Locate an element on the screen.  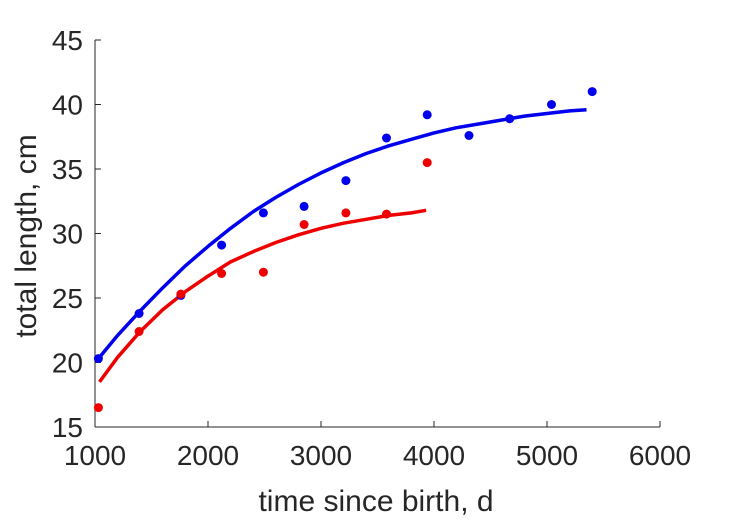
y-axis-label: total length, cm is located at coordinates (26, 235).